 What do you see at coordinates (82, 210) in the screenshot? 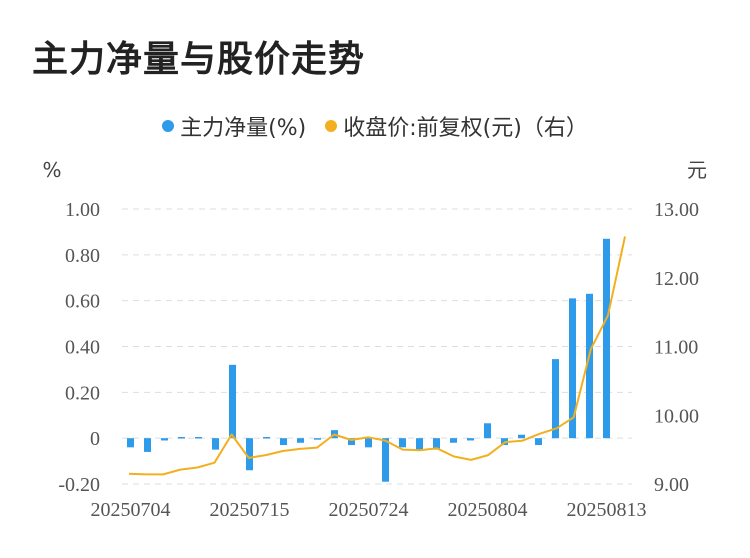
I see `y-left-tick-label: 1.00` at bounding box center [82, 210].